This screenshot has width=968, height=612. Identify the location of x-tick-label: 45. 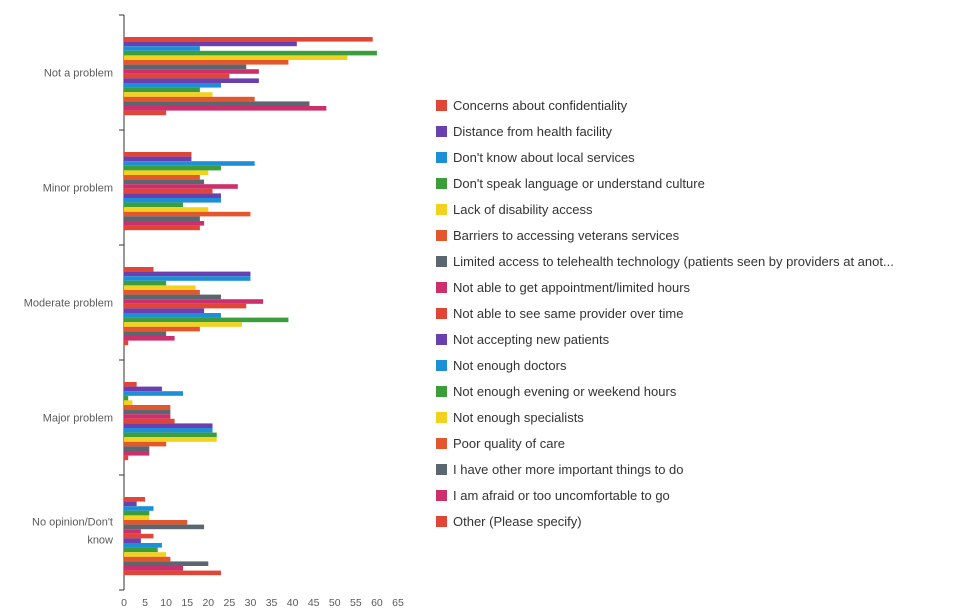
(314, 603).